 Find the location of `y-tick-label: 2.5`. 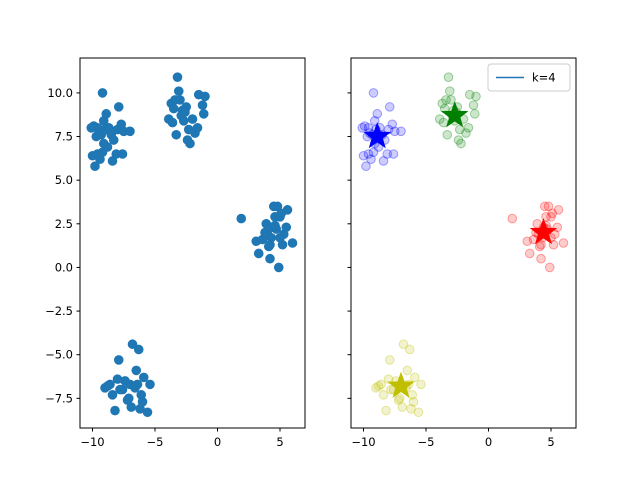

y-tick-label: 2.5 is located at coordinates (64, 224).